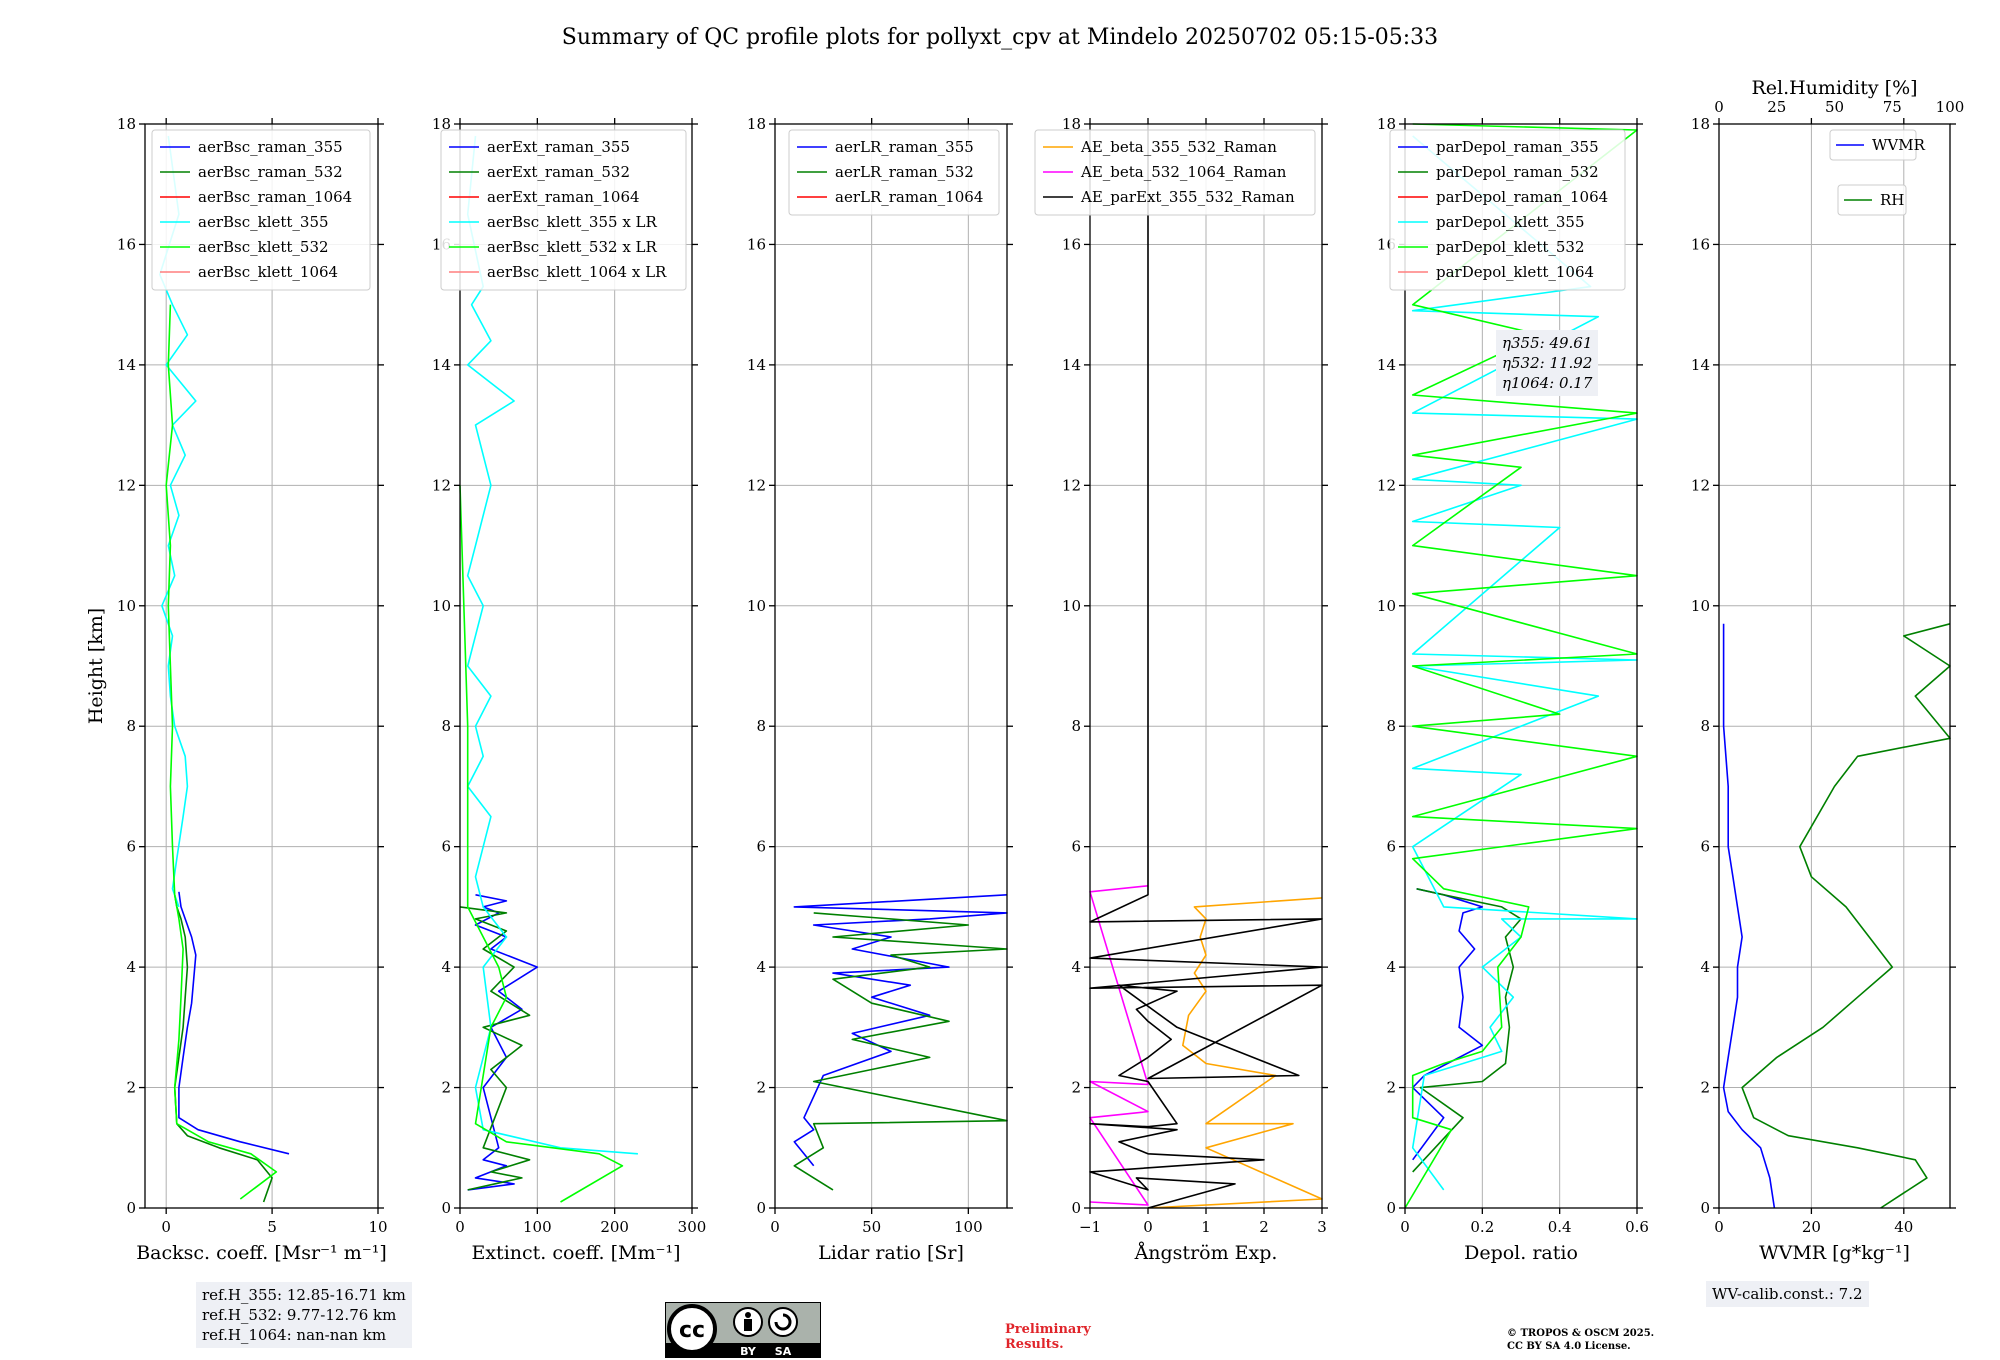  Describe the element at coordinates (1719, 107) in the screenshot. I see `x2-tick-label: 0` at that location.